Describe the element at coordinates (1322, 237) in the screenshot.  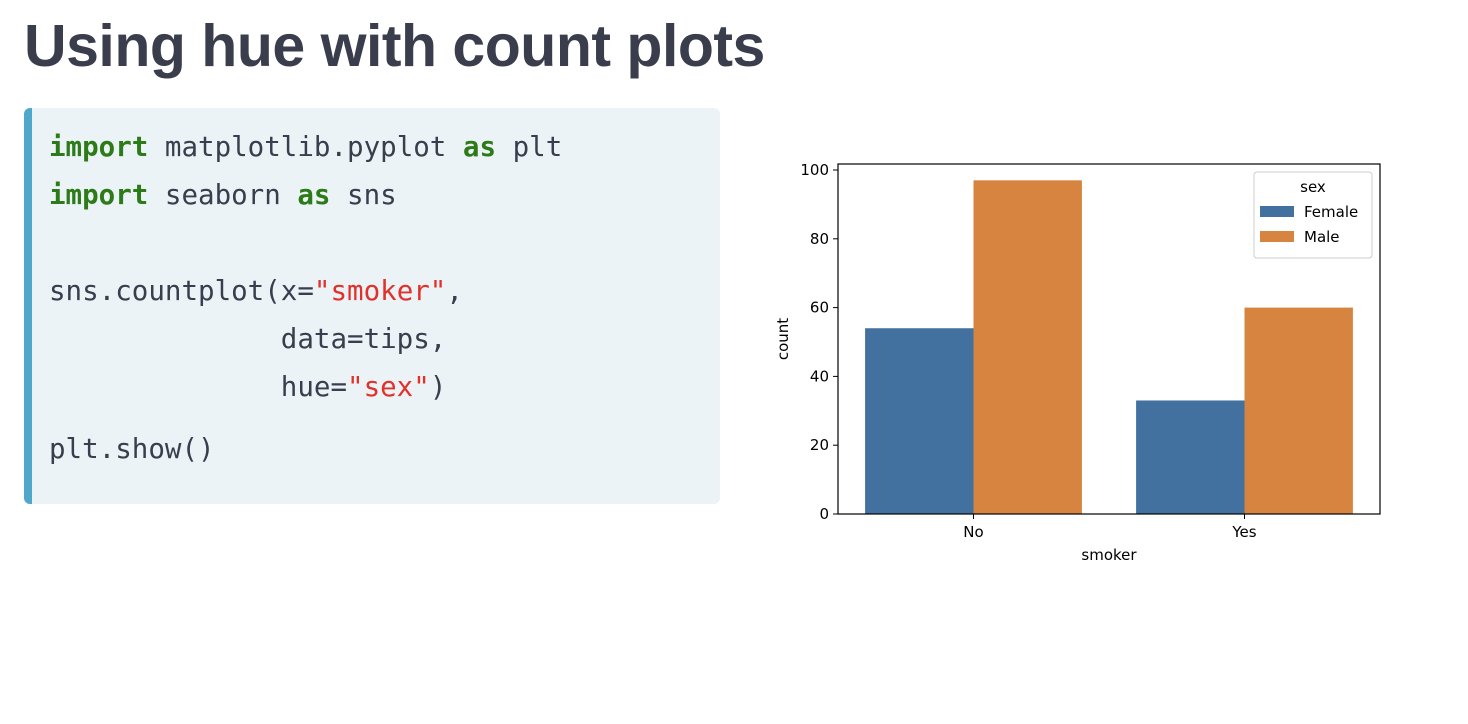
I see `legend-entry: Male` at that location.